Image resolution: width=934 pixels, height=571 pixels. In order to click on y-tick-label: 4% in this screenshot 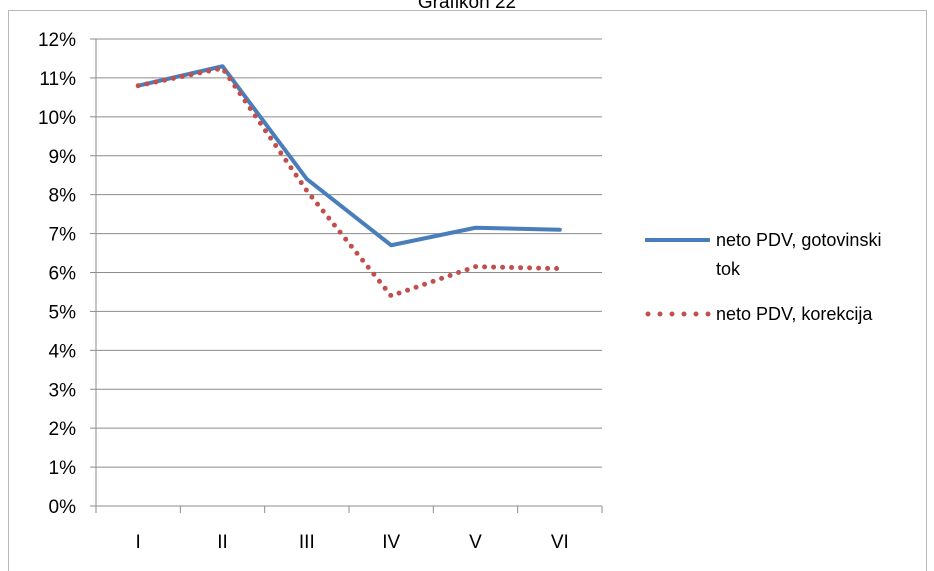, I will do `click(63, 351)`.